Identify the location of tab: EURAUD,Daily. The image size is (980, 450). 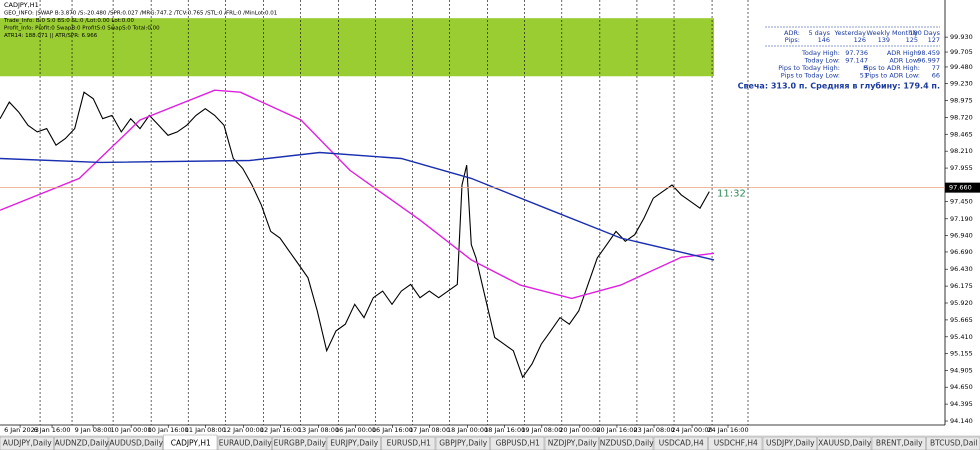
(244, 443).